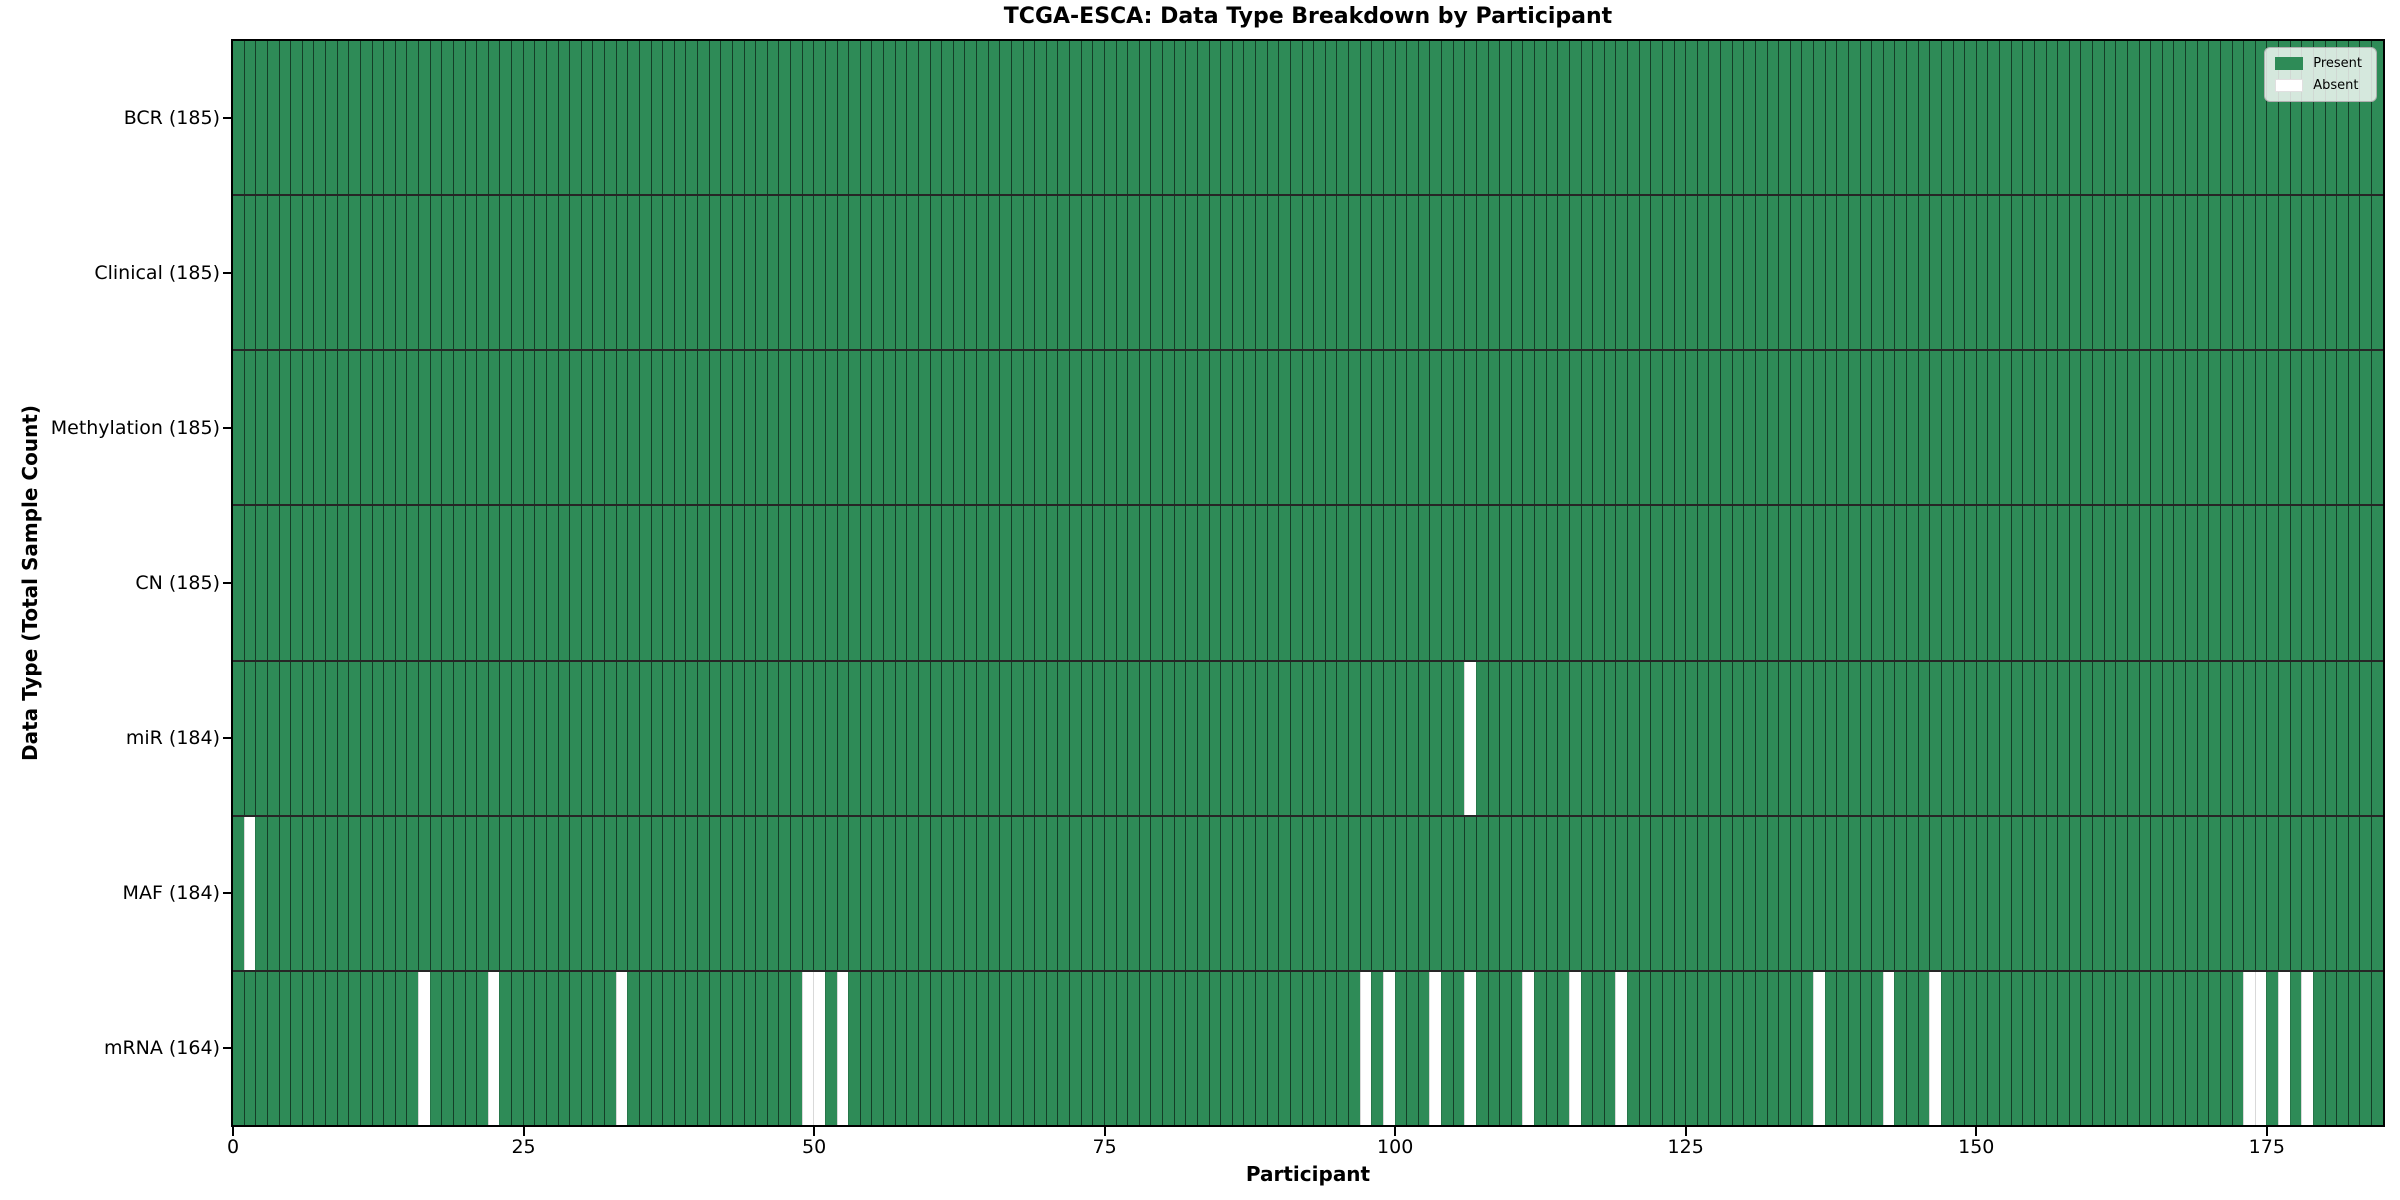 Image resolution: width=2400 pixels, height=1200 pixels. Describe the element at coordinates (172, 737) in the screenshot. I see `y-tick-label-mir: miR (184)` at that location.